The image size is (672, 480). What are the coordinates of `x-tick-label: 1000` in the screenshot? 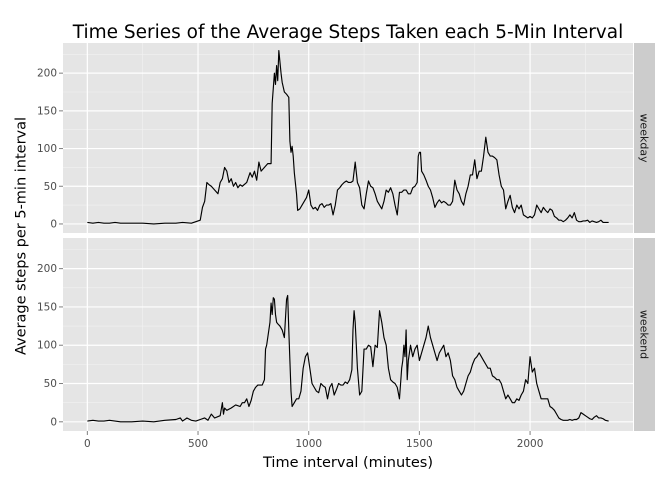 It's located at (308, 444).